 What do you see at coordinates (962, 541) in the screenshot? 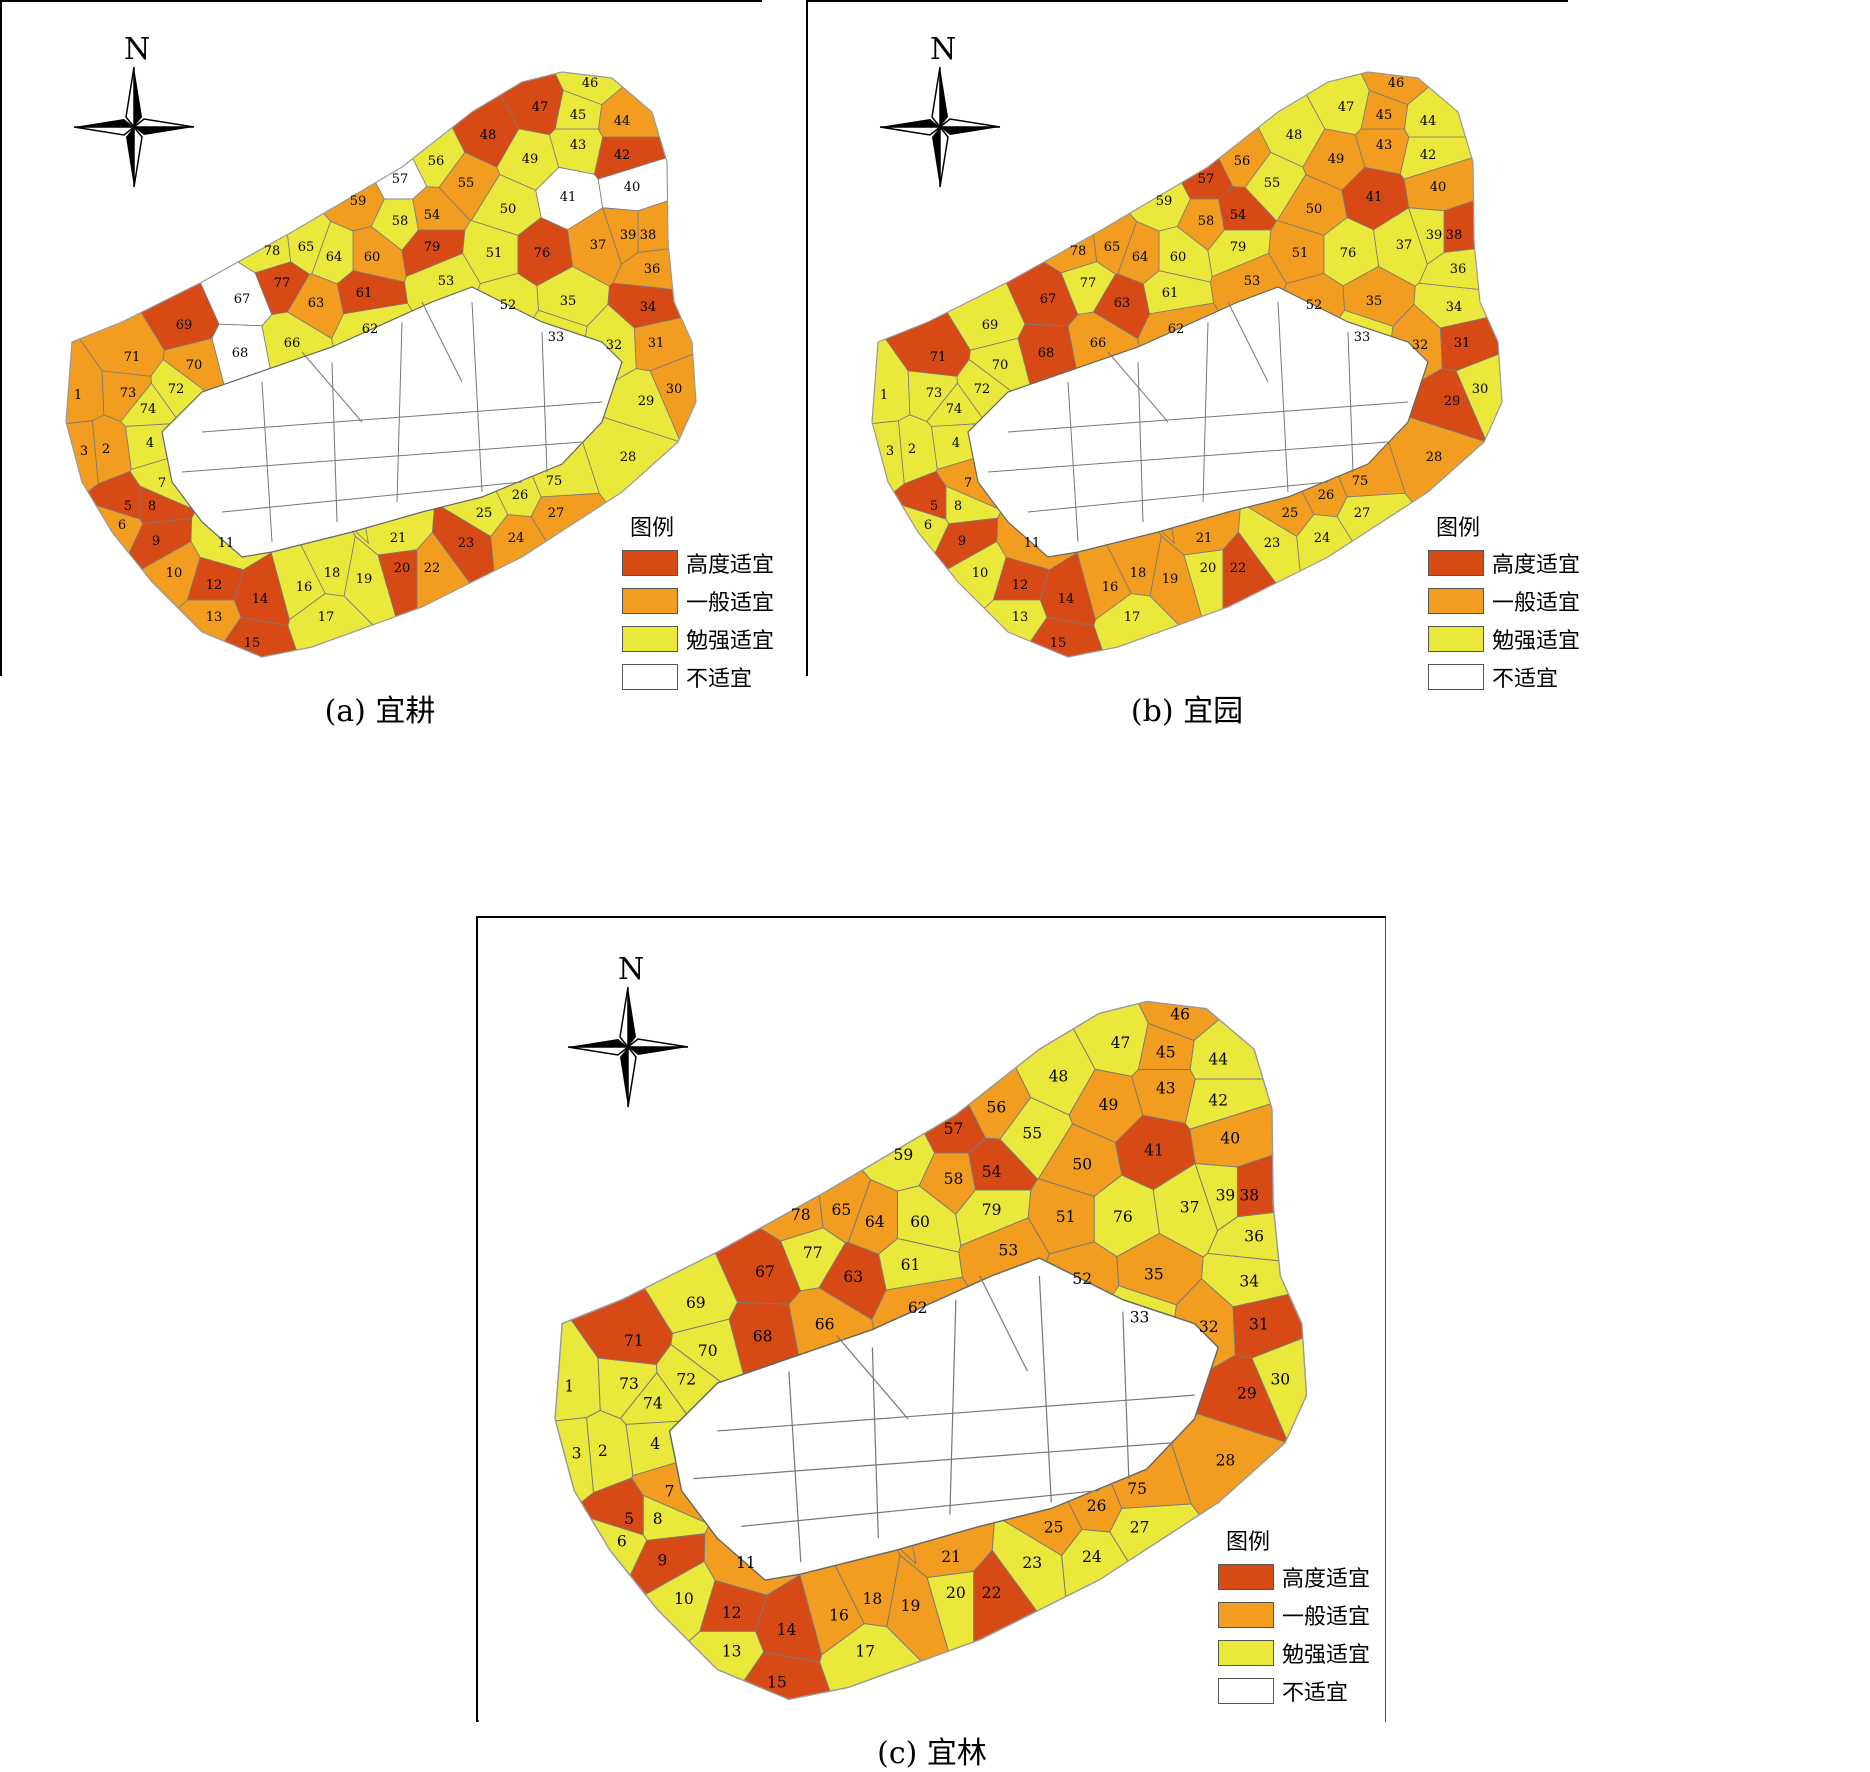
I see `unit-label-9: 9` at bounding box center [962, 541].